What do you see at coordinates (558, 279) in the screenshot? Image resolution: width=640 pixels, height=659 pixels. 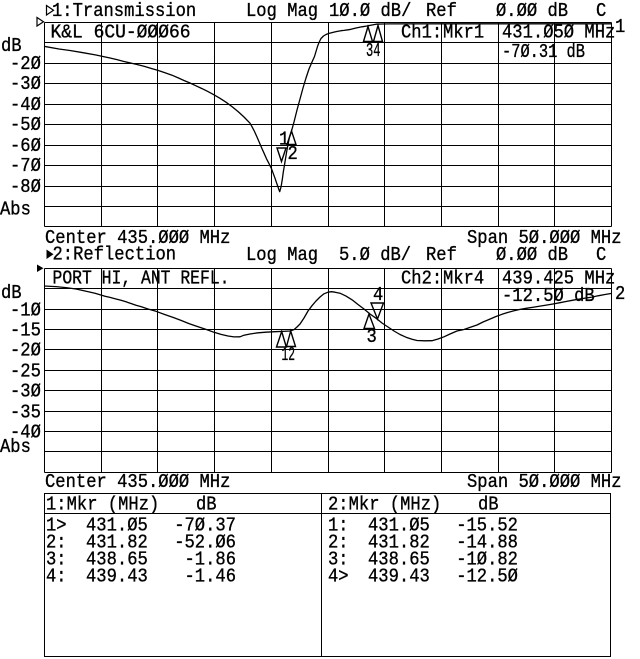 I see `svg-text: 439.425 MHz` at bounding box center [558, 279].